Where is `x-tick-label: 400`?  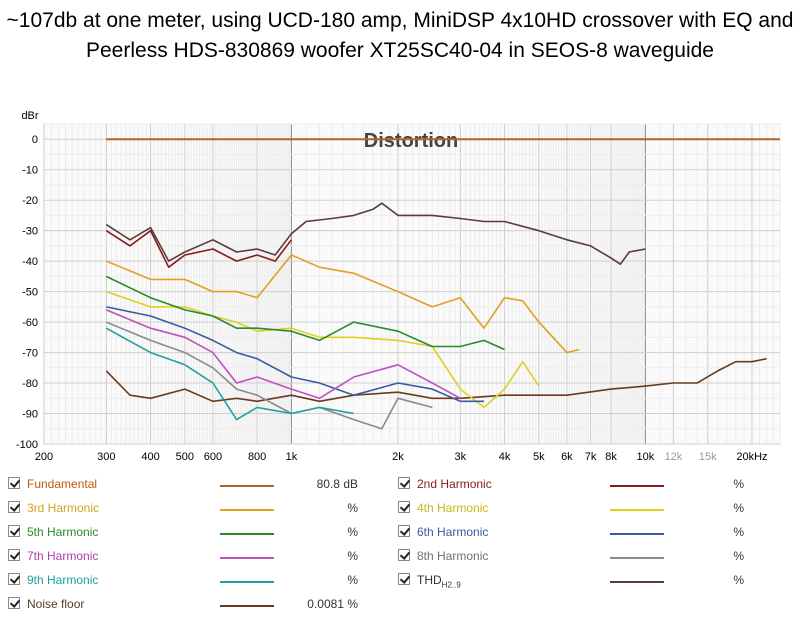 x-tick-label: 400 is located at coordinates (150, 457).